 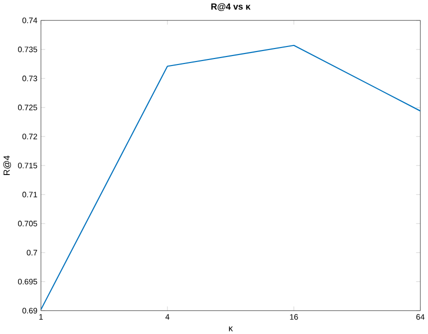 I want to click on chart-title: R@4 vs κ, so click(x=231, y=7).